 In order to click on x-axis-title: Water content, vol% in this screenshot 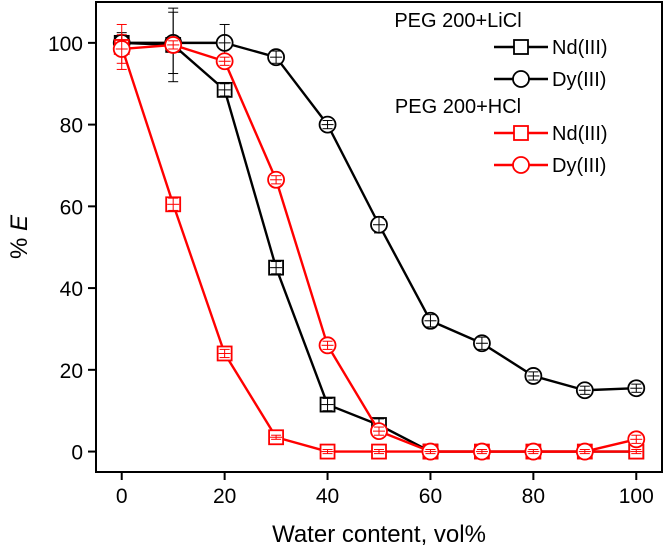, I will do `click(379, 534)`.